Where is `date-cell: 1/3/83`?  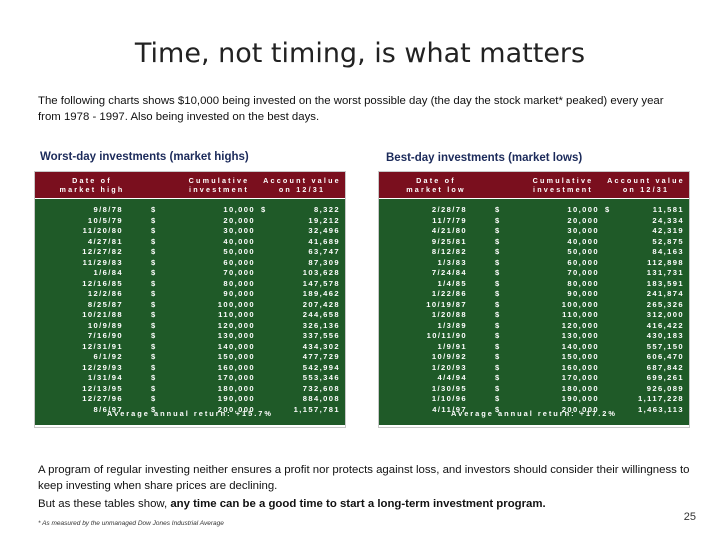 date-cell: 1/3/83 is located at coordinates (452, 262).